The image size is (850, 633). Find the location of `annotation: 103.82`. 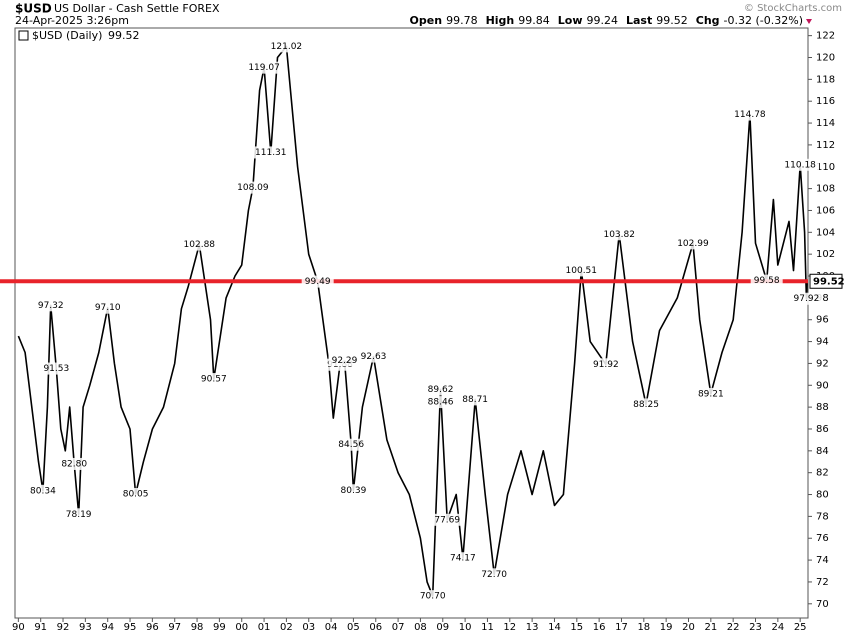

annotation: 103.82 is located at coordinates (619, 234).